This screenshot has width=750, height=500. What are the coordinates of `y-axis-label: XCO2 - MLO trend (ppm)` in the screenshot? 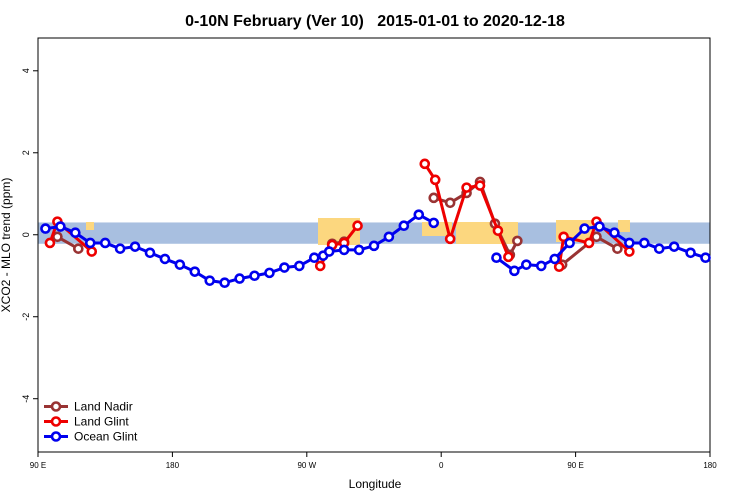 It's located at (6, 245).